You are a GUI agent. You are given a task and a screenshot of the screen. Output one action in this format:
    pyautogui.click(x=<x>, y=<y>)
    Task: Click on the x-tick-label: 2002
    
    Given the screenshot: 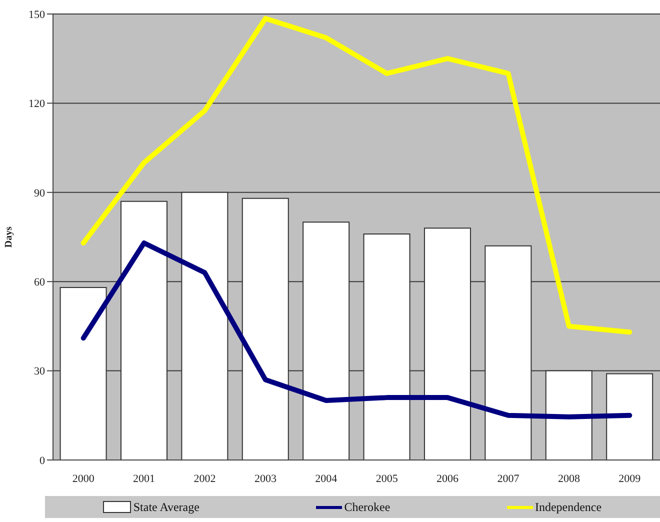 What is the action you would take?
    pyautogui.click(x=205, y=478)
    